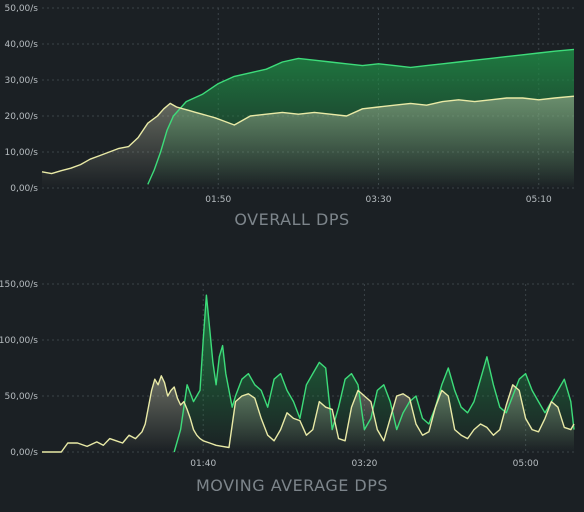  Describe the element at coordinates (19, 285) in the screenshot. I see `y-tick-label: 150,00/s` at that location.